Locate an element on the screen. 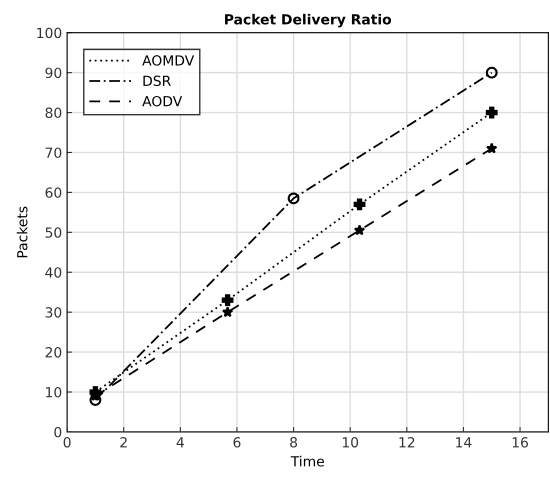 Image resolution: width=550 pixels, height=481 pixels. x-tick-label: 12 is located at coordinates (406, 442).